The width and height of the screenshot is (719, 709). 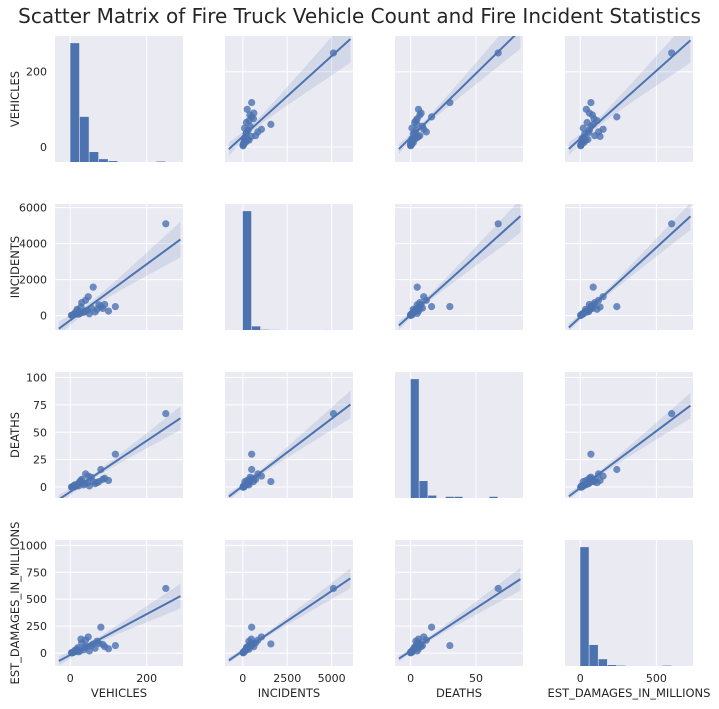 I want to click on panel-est-damages-in-millions-vs-vehicles, so click(x=119, y=603).